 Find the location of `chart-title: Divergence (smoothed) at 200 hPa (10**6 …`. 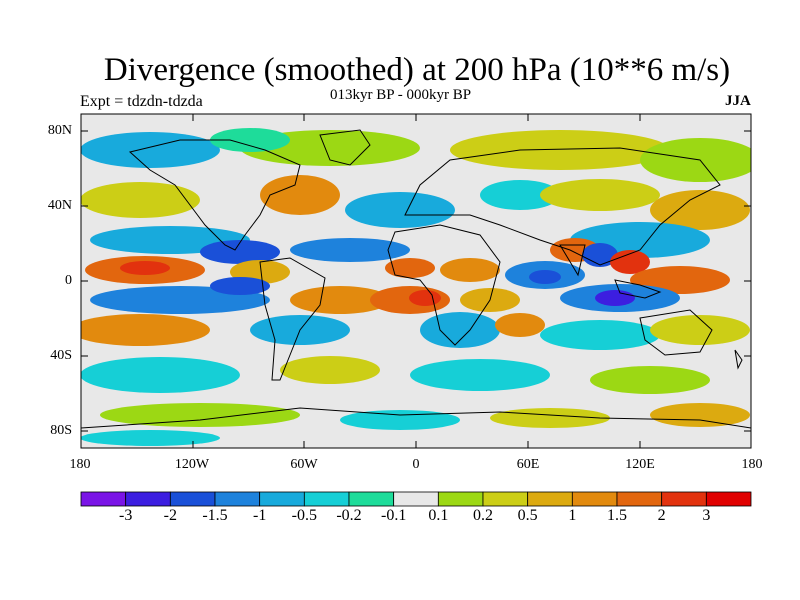

chart-title: Divergence (smoothed) at 200 hPa (10**6 … is located at coordinates (417, 70).